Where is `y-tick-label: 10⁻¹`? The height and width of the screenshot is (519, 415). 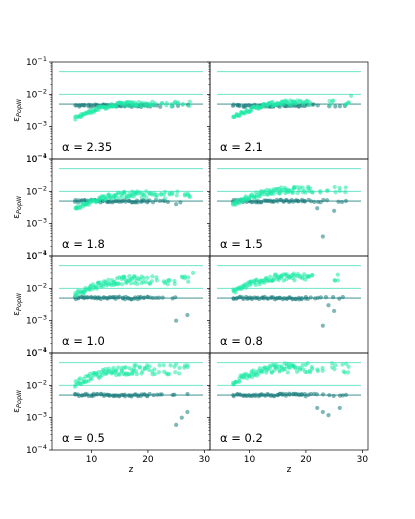
y-tick-label: 10⁻¹ is located at coordinates (36, 352).